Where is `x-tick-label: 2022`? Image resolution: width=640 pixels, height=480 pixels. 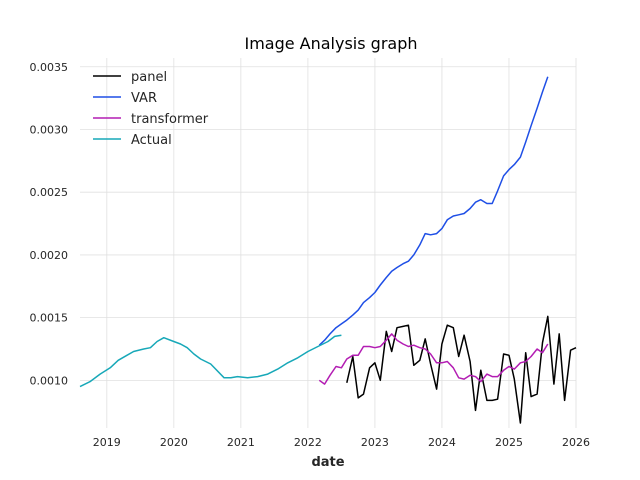 x-tick-label: 2022 is located at coordinates (308, 442).